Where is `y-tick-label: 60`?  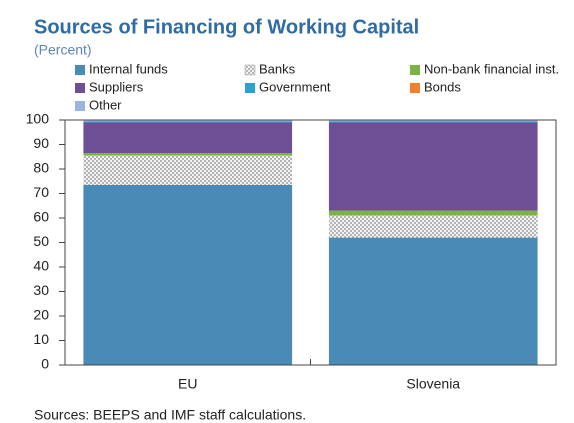 y-tick-label: 60 is located at coordinates (41, 217).